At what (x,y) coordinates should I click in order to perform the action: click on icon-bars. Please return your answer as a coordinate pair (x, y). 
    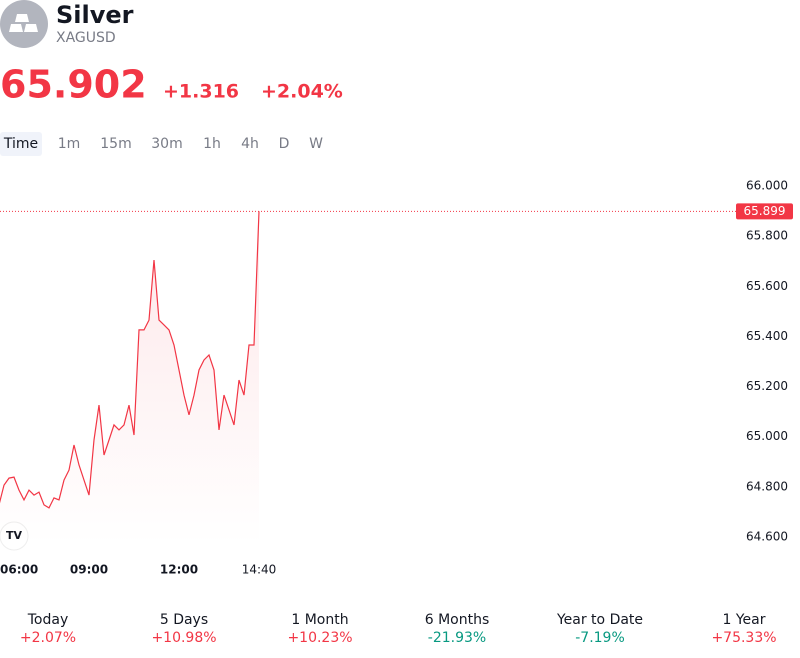
    Looking at the image, I should click on (23, 23).